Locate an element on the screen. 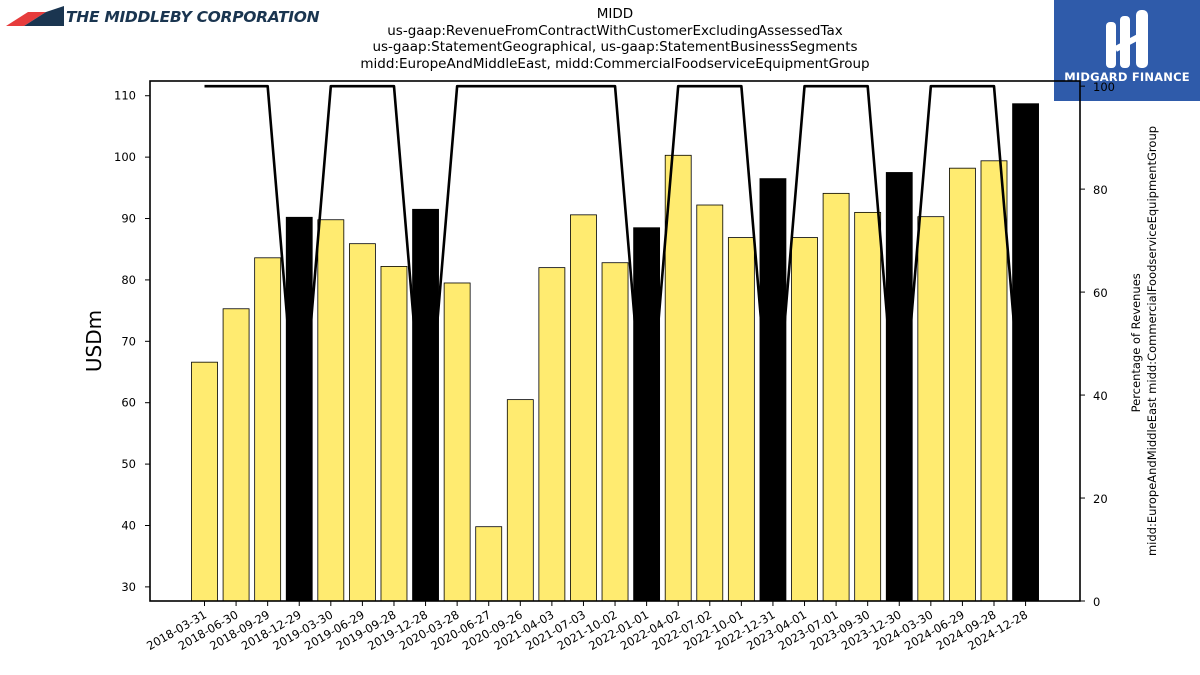  y-axis-label: USDm is located at coordinates (94, 341).